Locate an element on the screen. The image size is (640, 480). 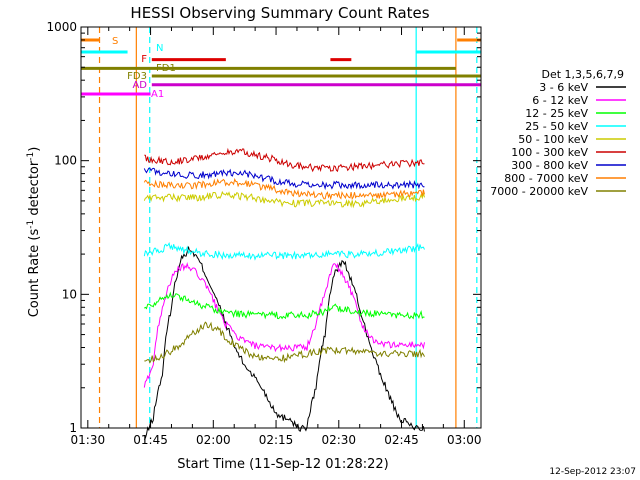
flag-label-f: F is located at coordinates (144, 59).